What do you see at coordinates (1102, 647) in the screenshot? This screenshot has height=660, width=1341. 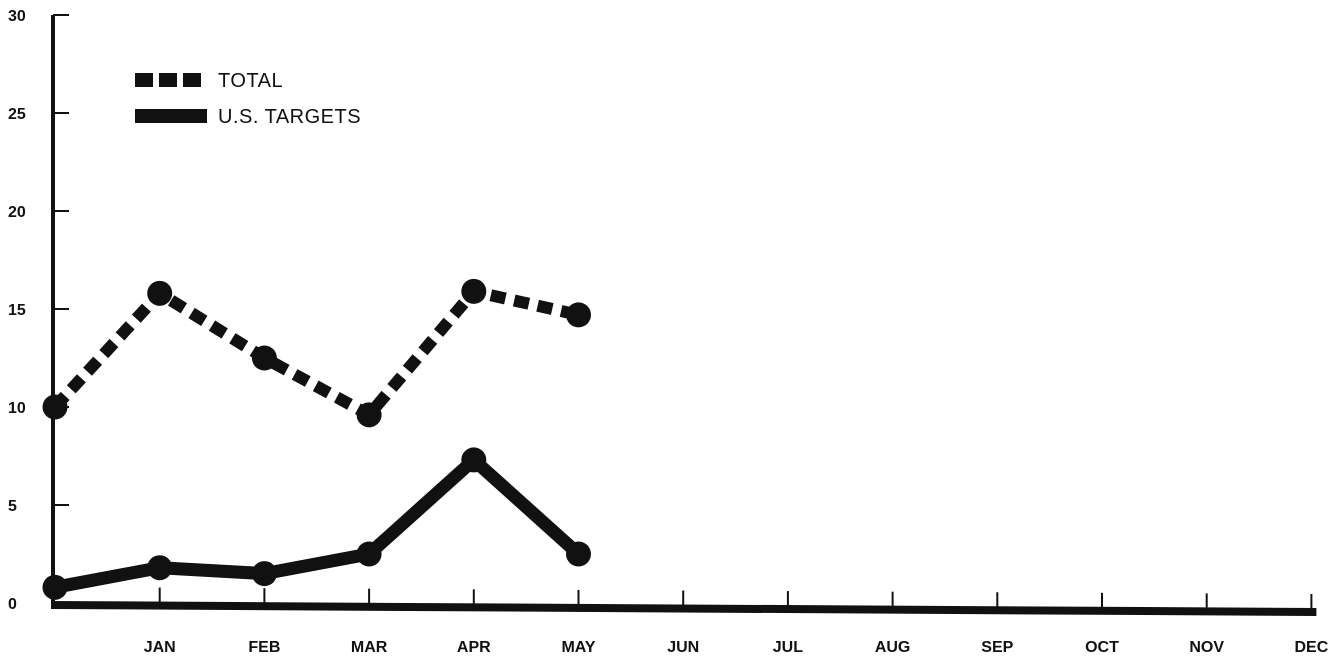 I see `x-tick-label: OCT` at bounding box center [1102, 647].